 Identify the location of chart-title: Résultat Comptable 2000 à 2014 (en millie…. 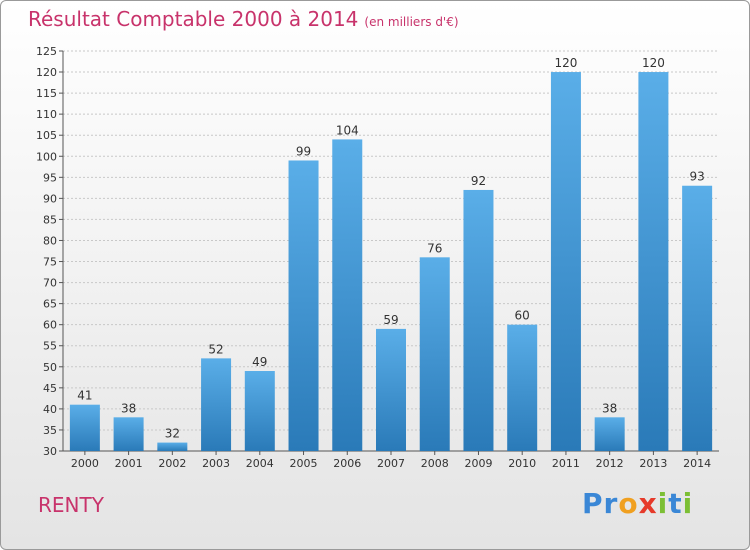
(243, 19).